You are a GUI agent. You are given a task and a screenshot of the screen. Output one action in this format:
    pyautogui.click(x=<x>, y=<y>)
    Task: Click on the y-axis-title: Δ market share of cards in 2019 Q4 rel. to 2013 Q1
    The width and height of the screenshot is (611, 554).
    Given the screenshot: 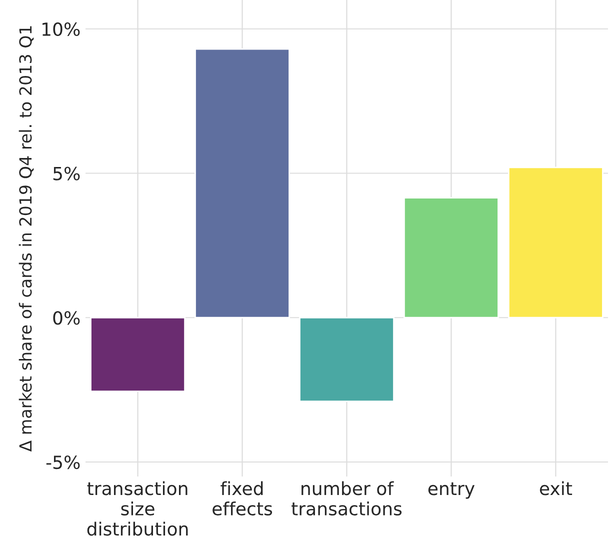 What is the action you would take?
    pyautogui.click(x=26, y=239)
    